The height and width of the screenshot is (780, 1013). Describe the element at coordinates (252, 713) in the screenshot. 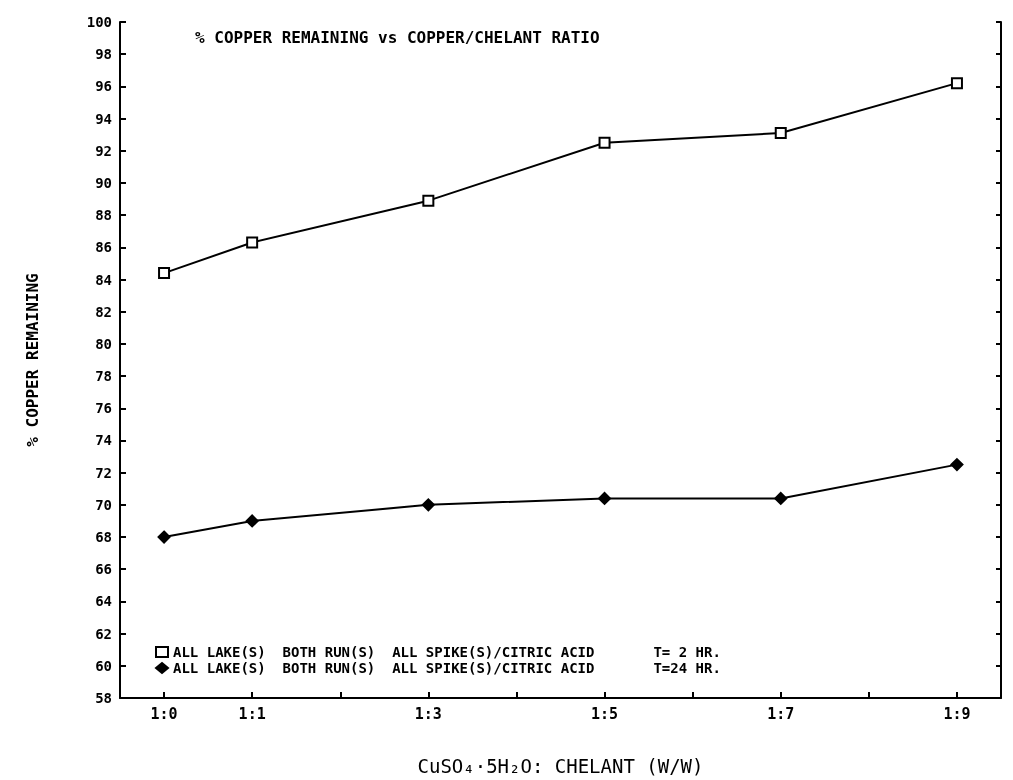

I see `x-tick-label: 1:1` at that location.